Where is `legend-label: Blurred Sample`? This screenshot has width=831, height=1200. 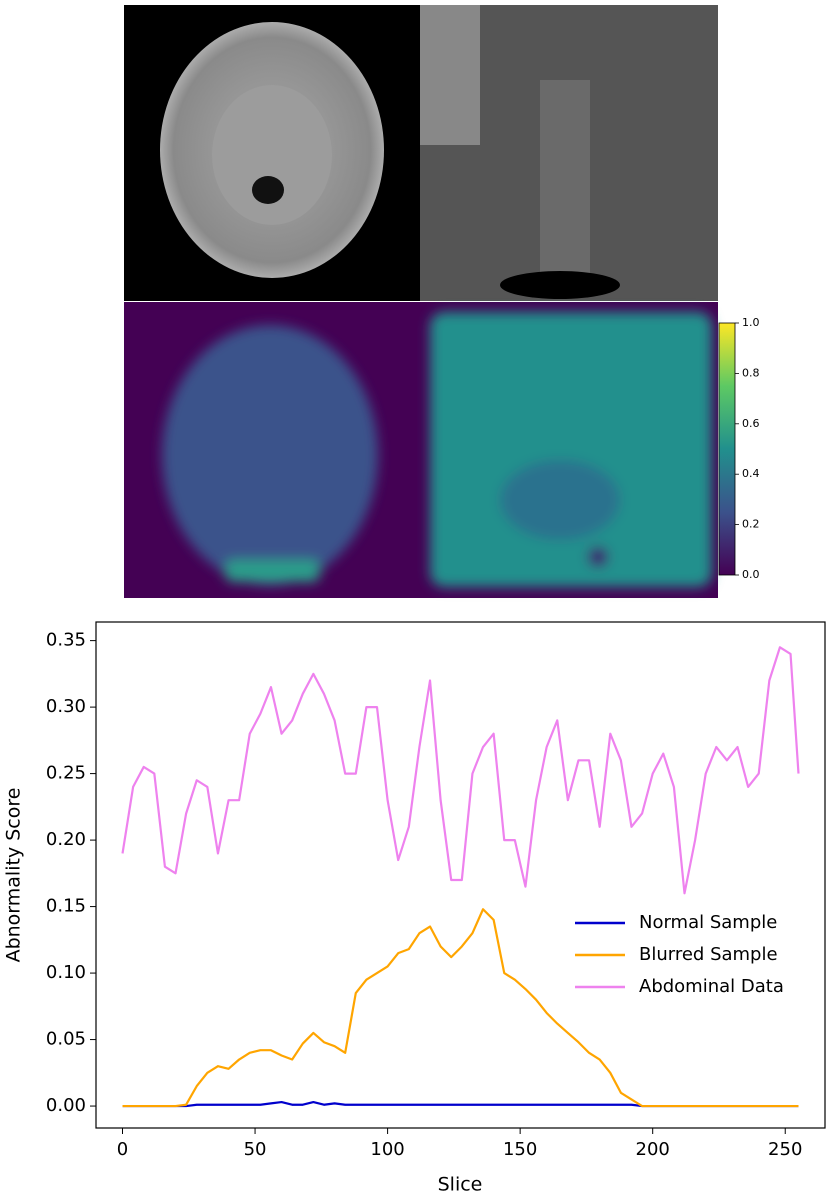
legend-label: Blurred Sample is located at coordinates (708, 954).